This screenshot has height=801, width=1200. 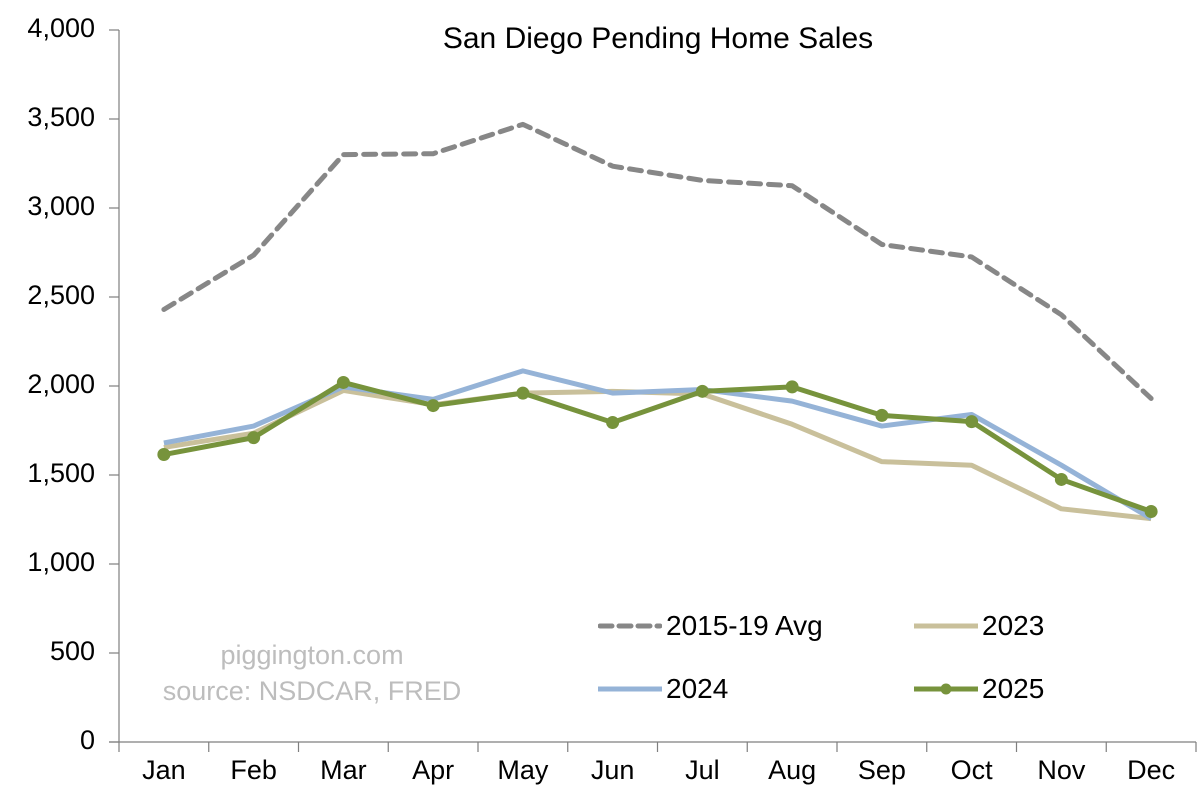 What do you see at coordinates (433, 770) in the screenshot?
I see `x-tick-label: Apr` at bounding box center [433, 770].